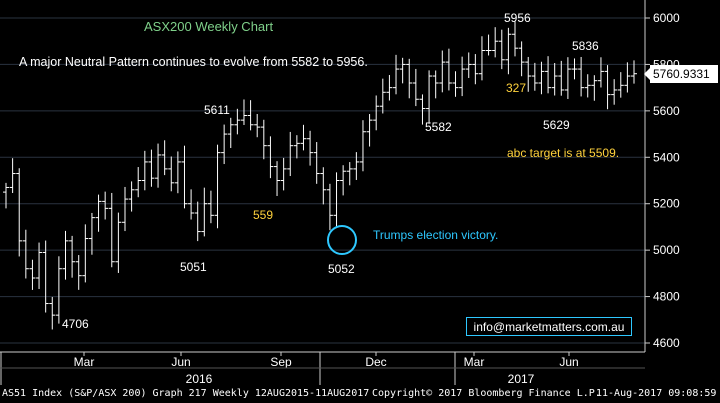 The image size is (720, 403). What do you see at coordinates (666, 157) in the screenshot?
I see `y-tick-label: 5400` at bounding box center [666, 157].